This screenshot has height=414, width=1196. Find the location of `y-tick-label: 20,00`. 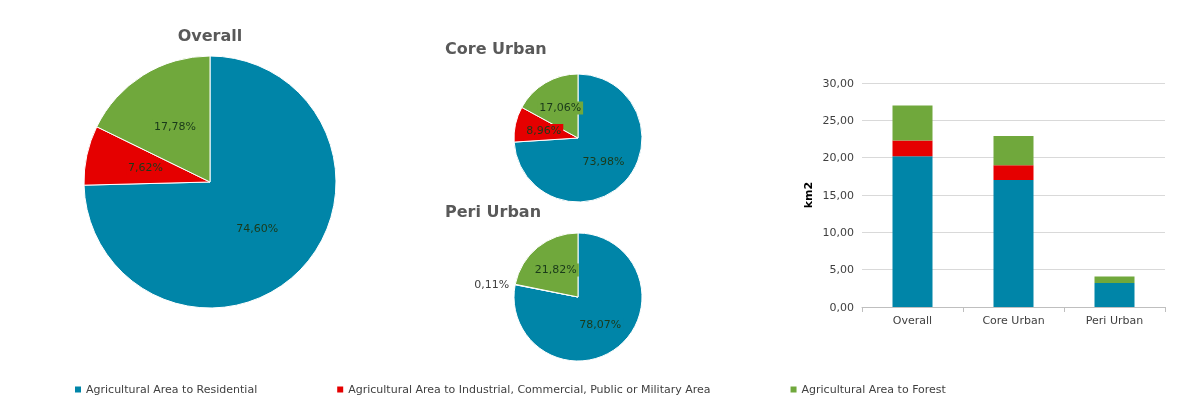

y-tick-label: 20,00 is located at coordinates (838, 158).